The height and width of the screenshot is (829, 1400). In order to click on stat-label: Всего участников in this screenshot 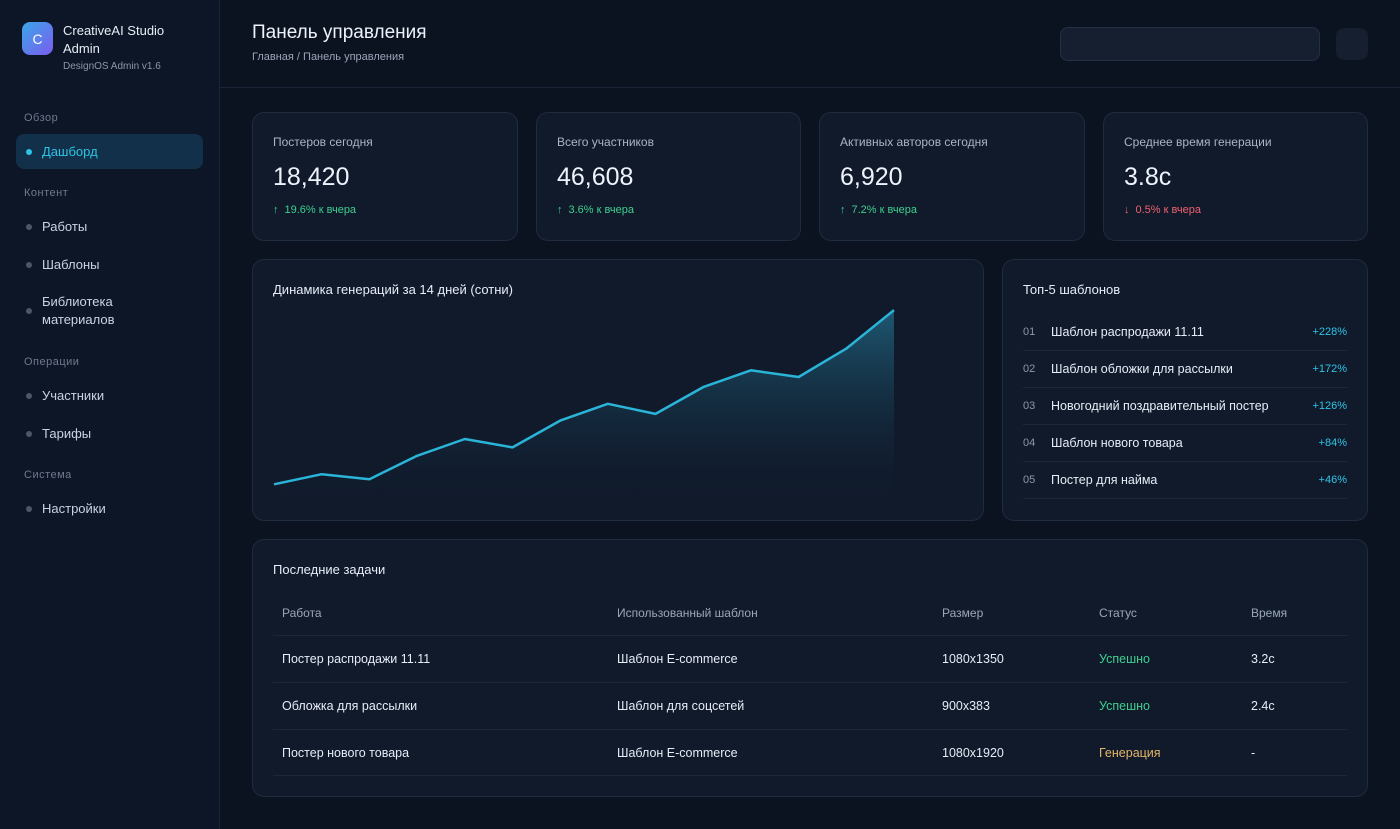, I will do `click(605, 142)`.